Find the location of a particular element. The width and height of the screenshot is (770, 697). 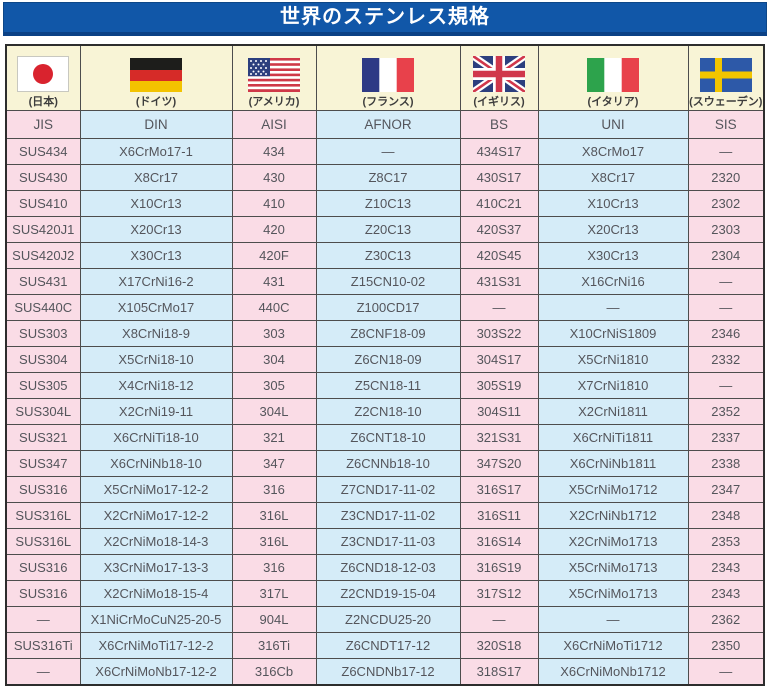

table-cell: 304S11 is located at coordinates (499, 411).